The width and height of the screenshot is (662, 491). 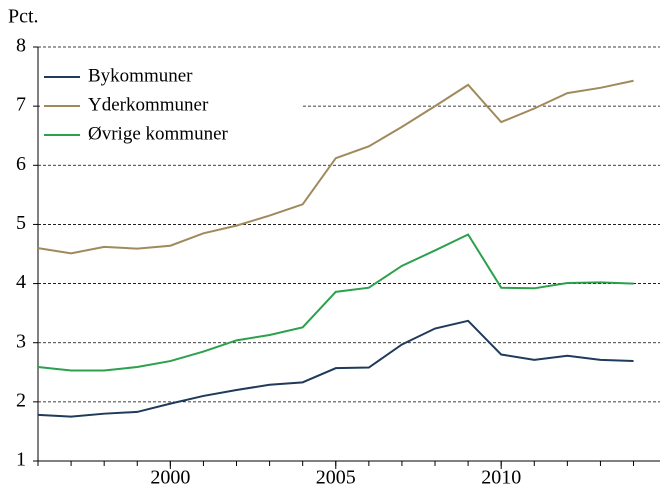 I want to click on y-axis-label: Pct., so click(x=23, y=17).